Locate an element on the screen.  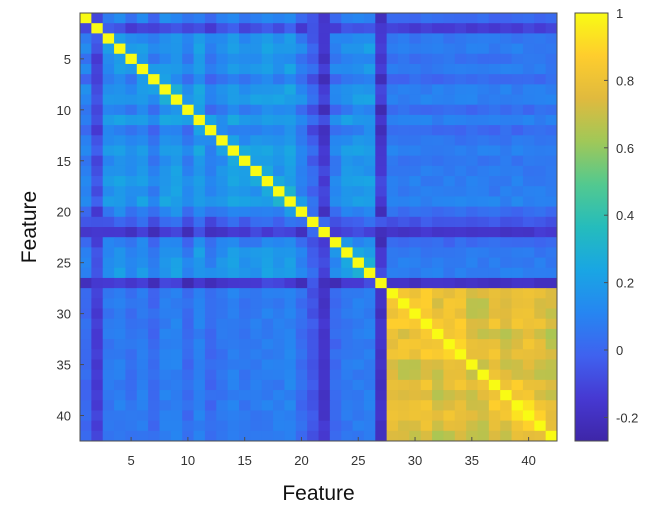
y-tick-label: 25 is located at coordinates (64, 263).